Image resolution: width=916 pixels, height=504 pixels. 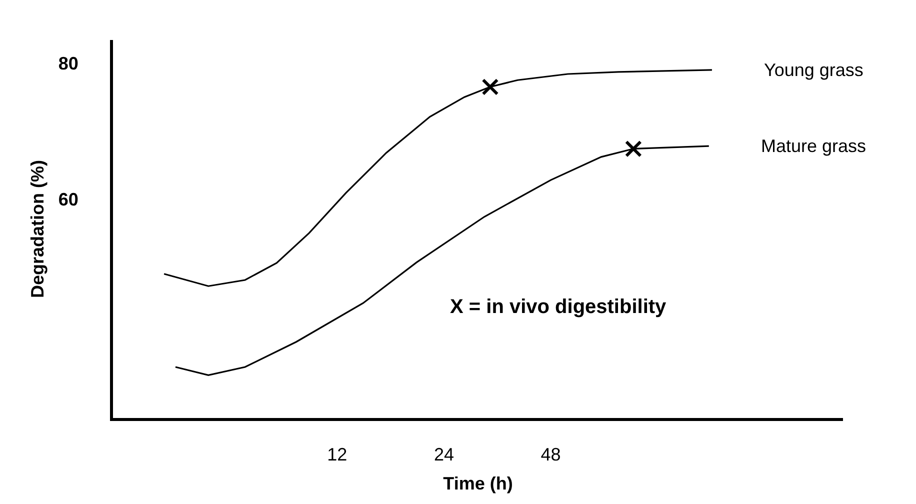 What do you see at coordinates (68, 199) in the screenshot?
I see `y-tick-label: 60` at bounding box center [68, 199].